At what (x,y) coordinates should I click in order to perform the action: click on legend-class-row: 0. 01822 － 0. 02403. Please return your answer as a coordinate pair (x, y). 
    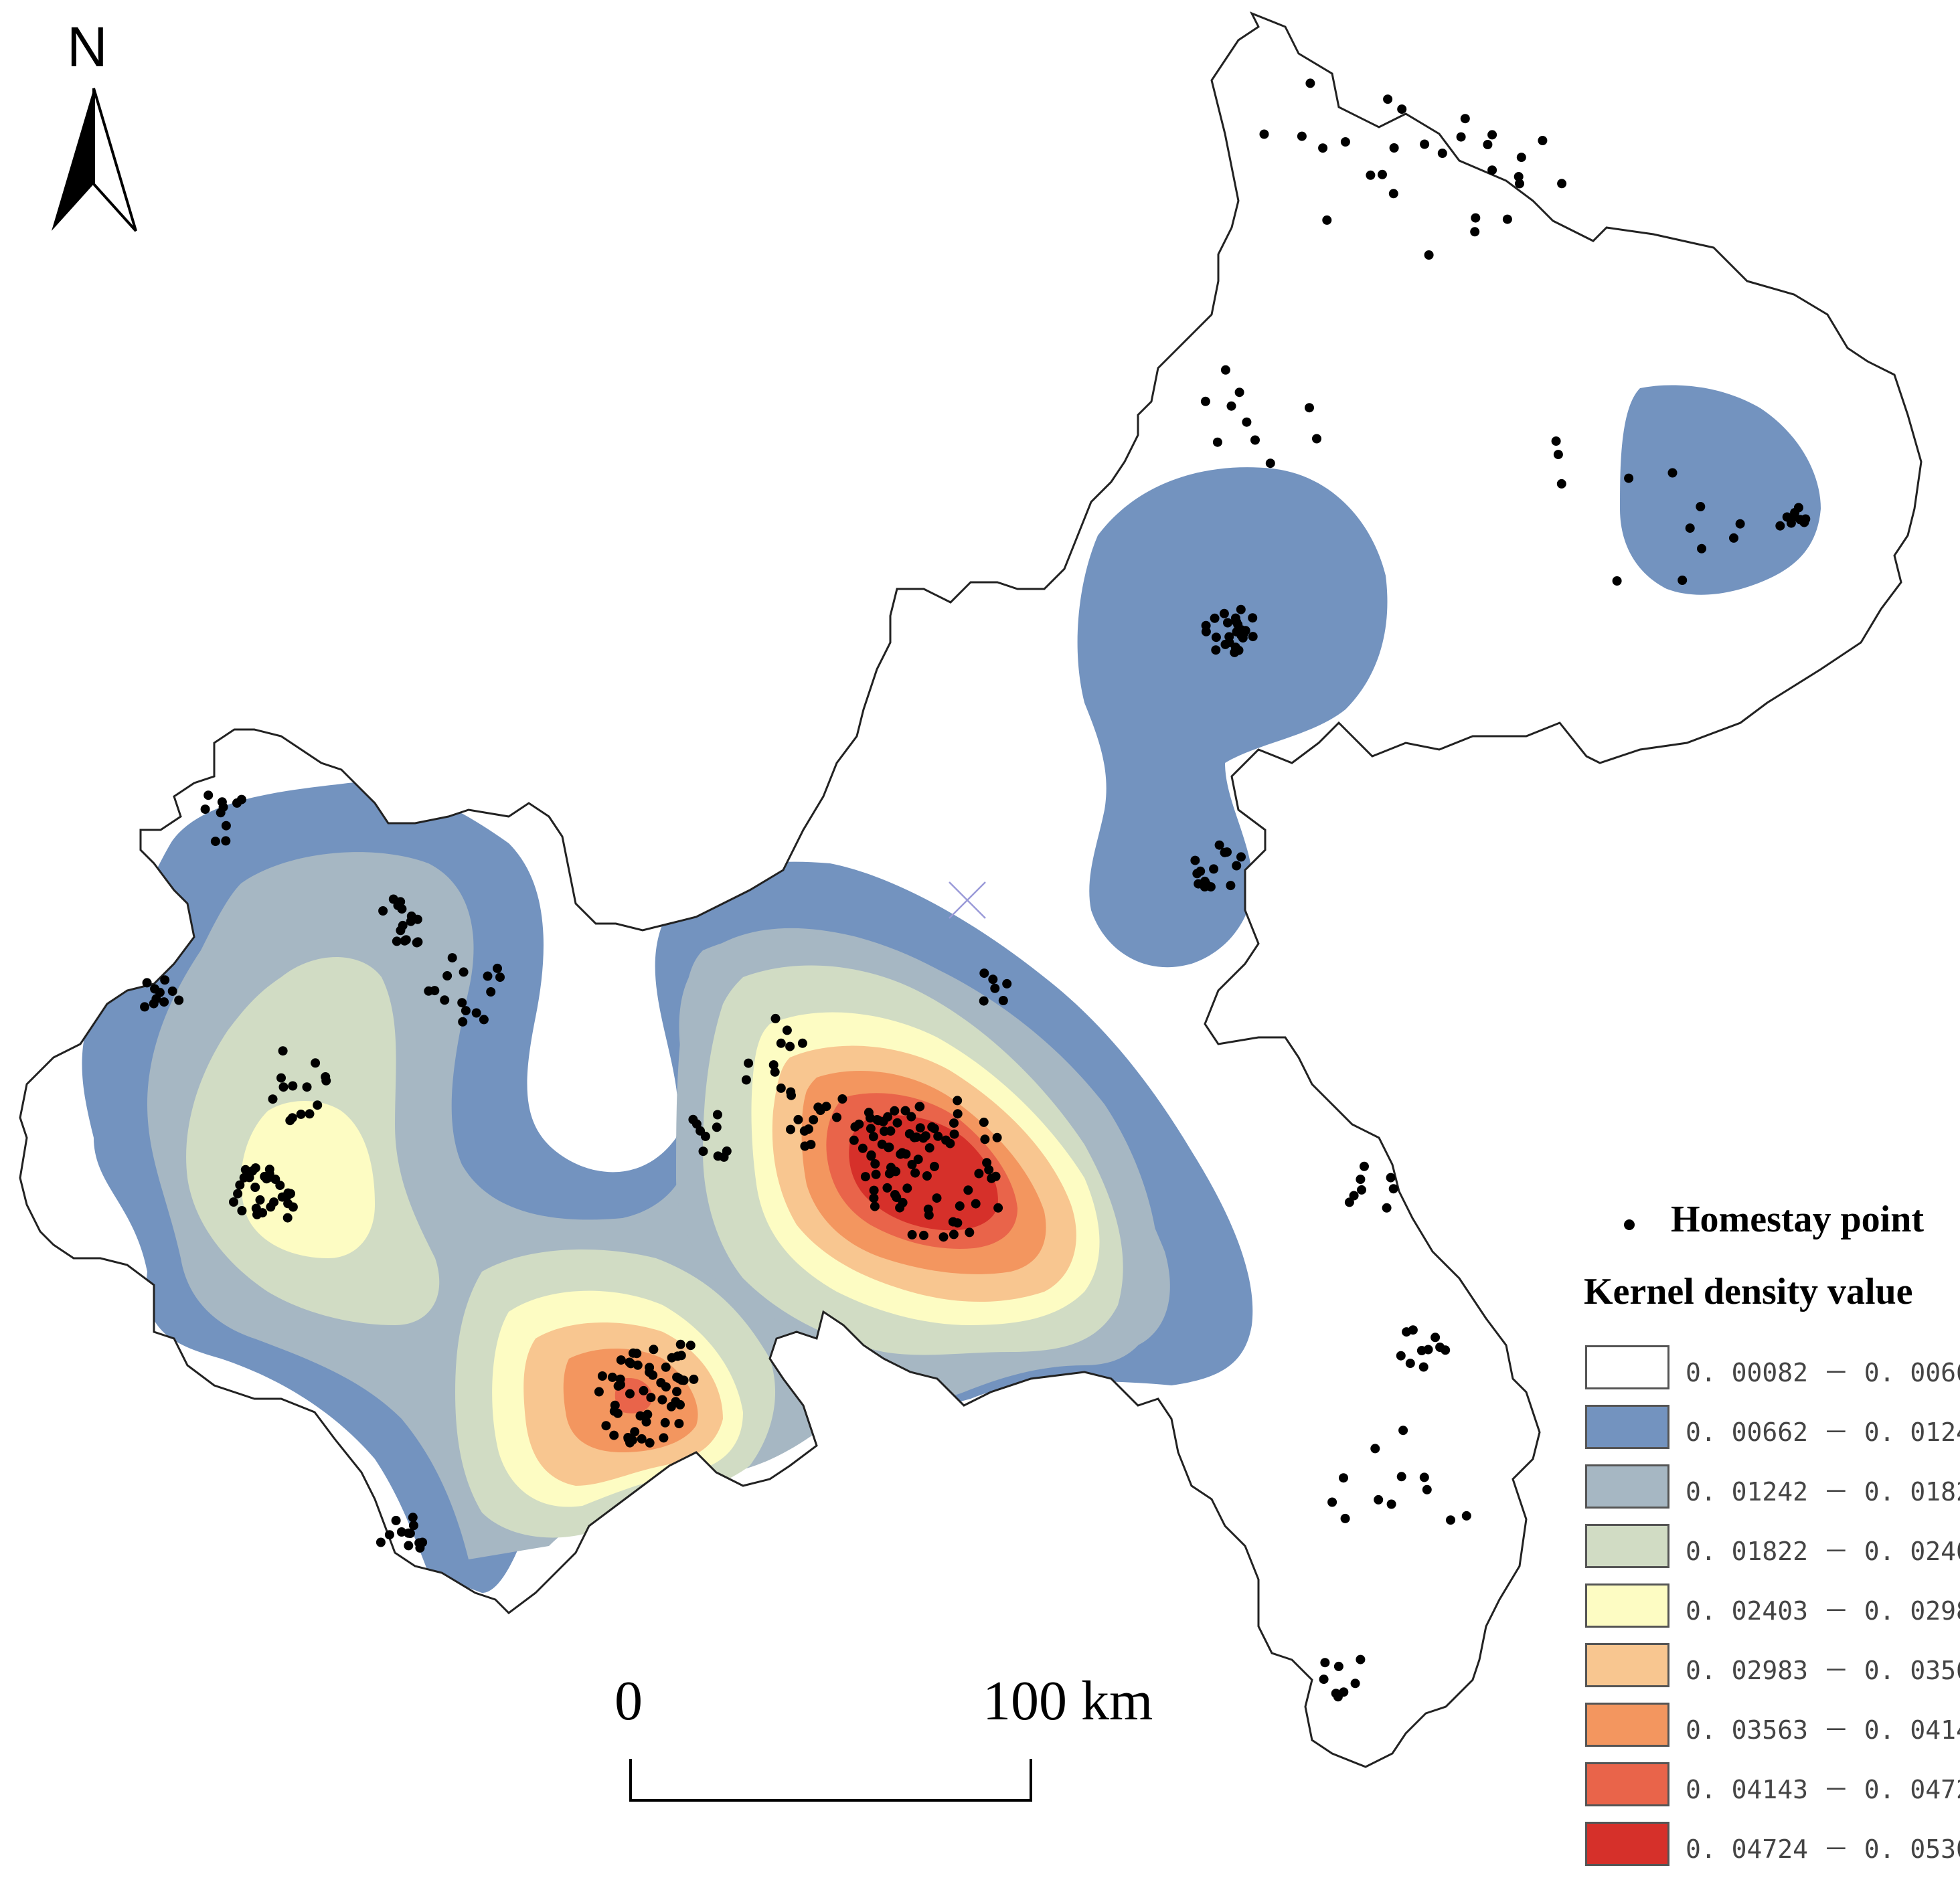
    Looking at the image, I should click on (1772, 1548).